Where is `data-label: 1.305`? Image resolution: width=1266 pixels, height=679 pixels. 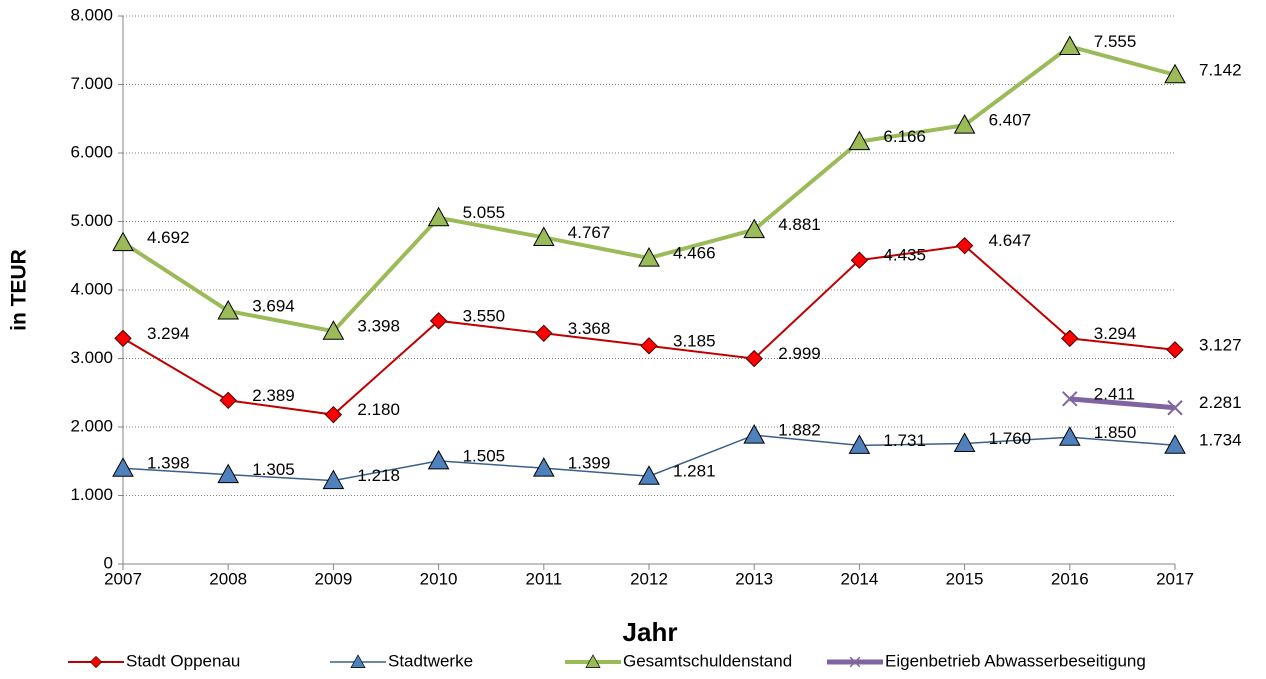 data-label: 1.305 is located at coordinates (273, 469).